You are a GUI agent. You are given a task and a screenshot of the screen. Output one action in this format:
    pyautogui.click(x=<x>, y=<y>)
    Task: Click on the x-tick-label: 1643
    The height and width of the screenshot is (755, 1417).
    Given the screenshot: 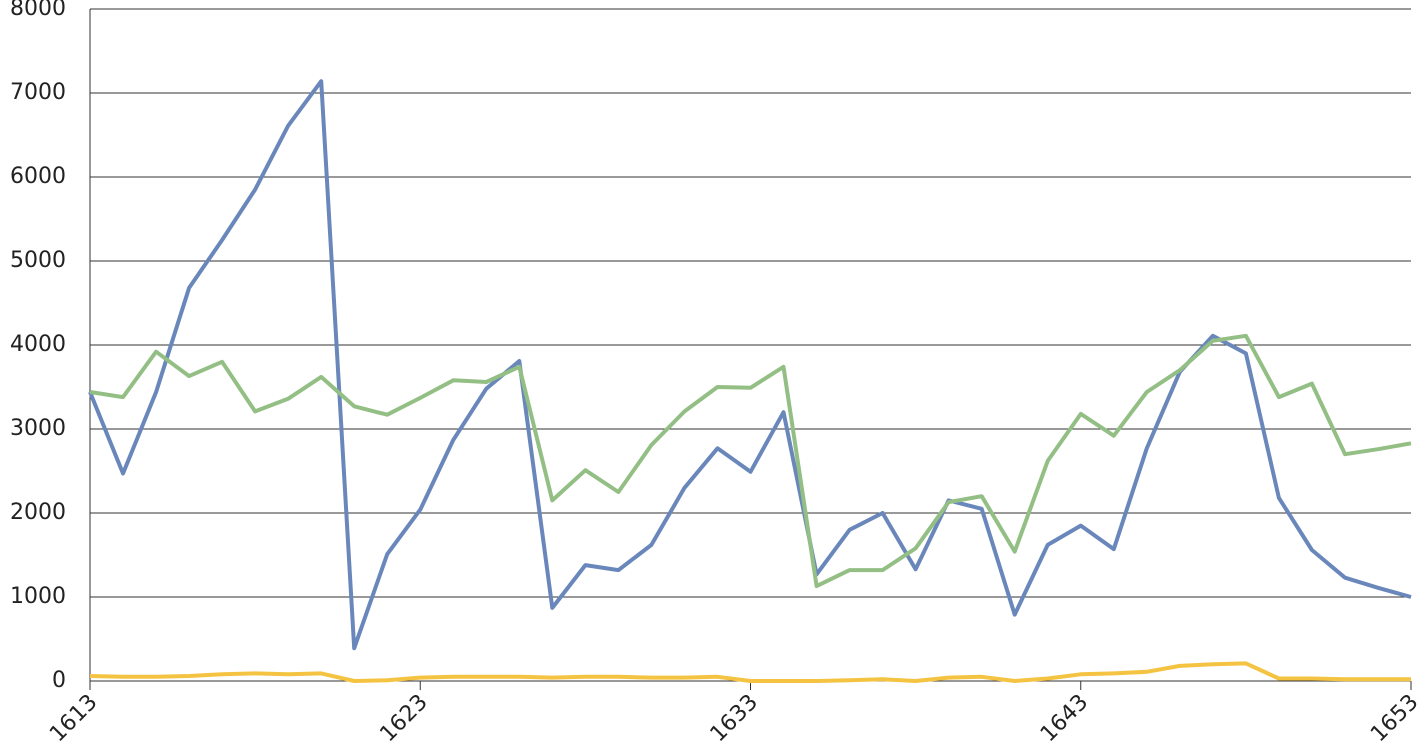 What is the action you would take?
    pyautogui.click(x=1064, y=718)
    